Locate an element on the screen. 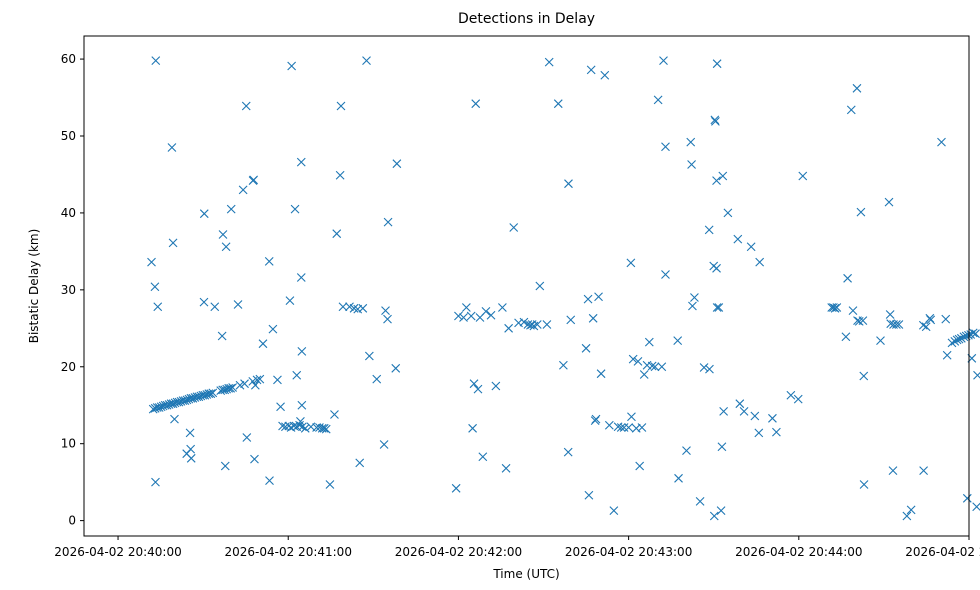  y-tick-label: 0 is located at coordinates (72, 521).